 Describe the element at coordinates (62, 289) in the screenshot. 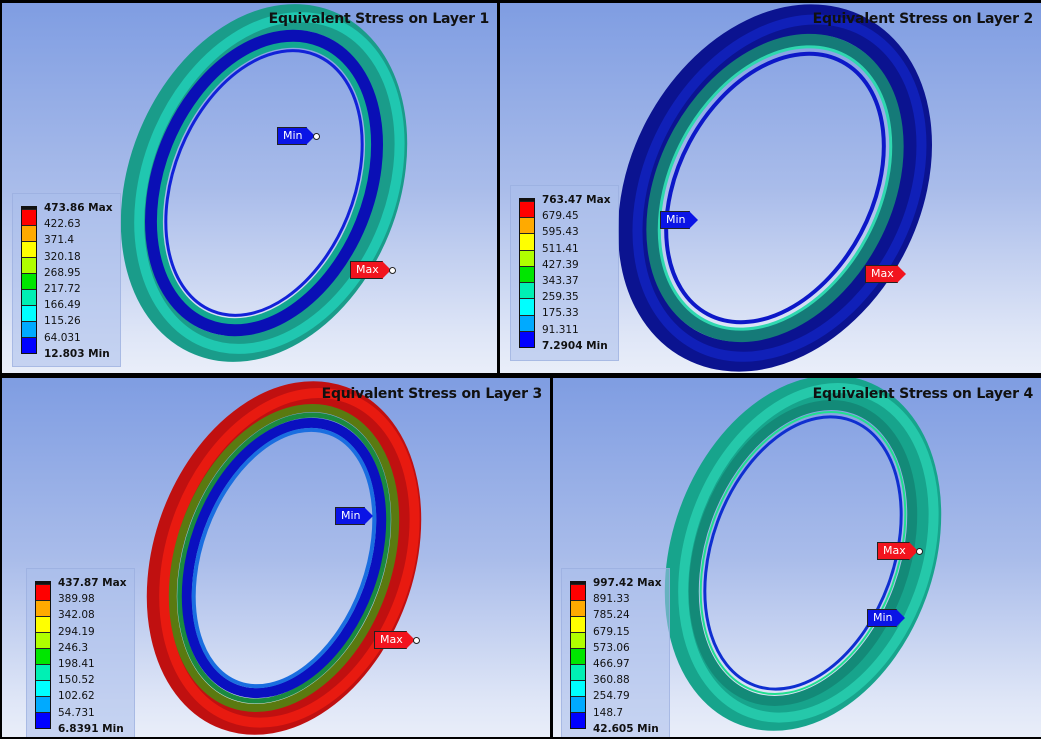

I see `legend-tick: 217.72` at that location.